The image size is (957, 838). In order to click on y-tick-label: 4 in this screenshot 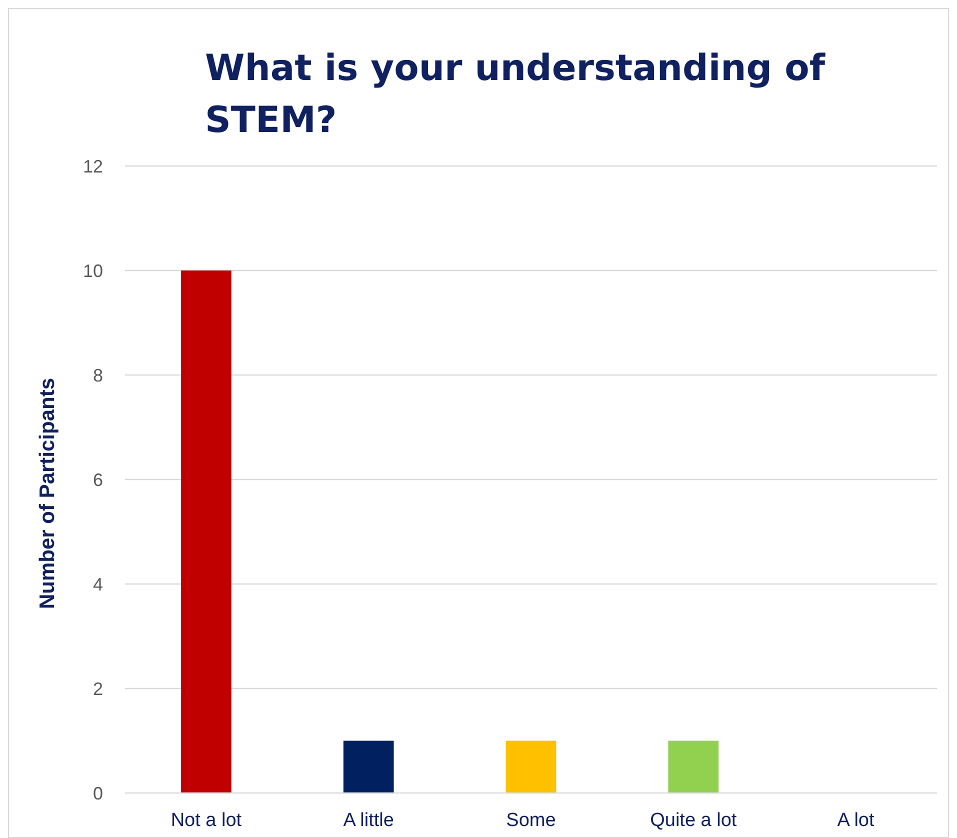, I will do `click(97, 584)`.